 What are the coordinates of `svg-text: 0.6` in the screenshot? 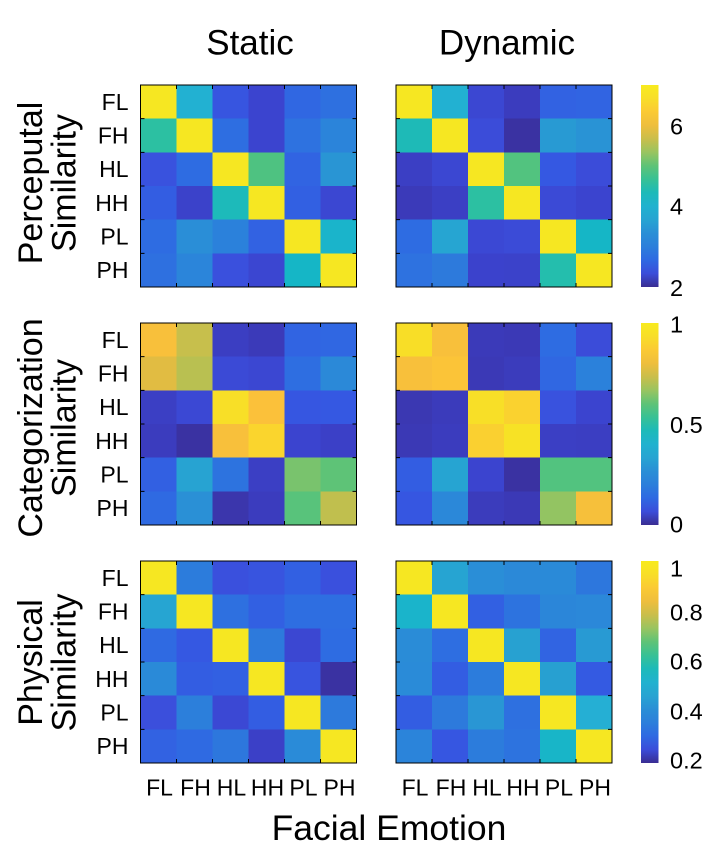 It's located at (686, 662).